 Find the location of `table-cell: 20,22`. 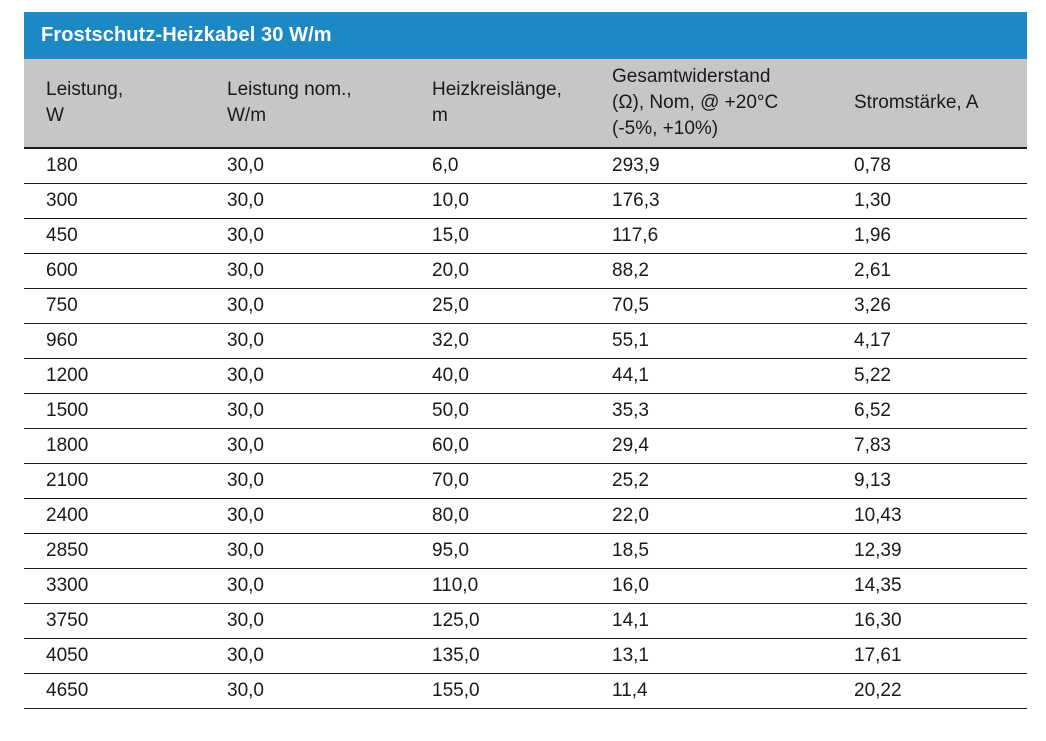

table-cell: 20,22 is located at coordinates (929, 691).